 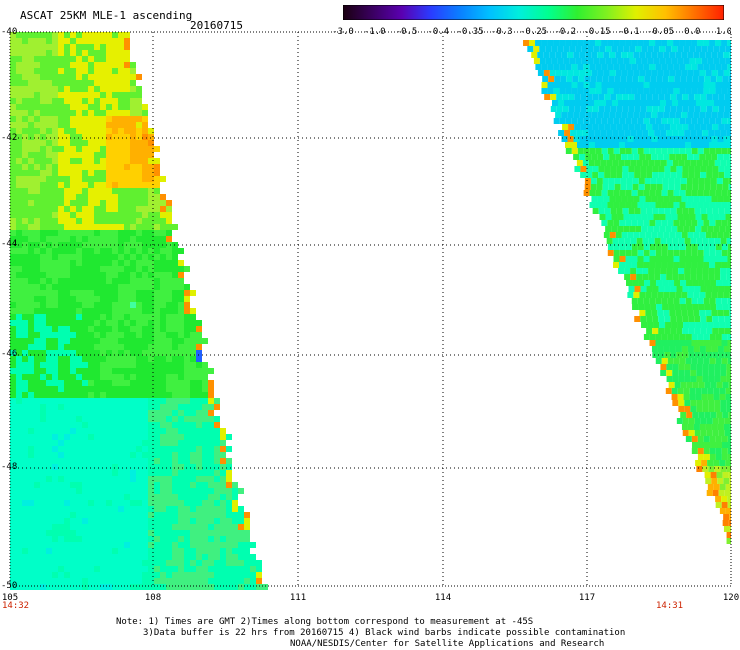 I want to click on lon-label-2: 111, so click(x=298, y=598).